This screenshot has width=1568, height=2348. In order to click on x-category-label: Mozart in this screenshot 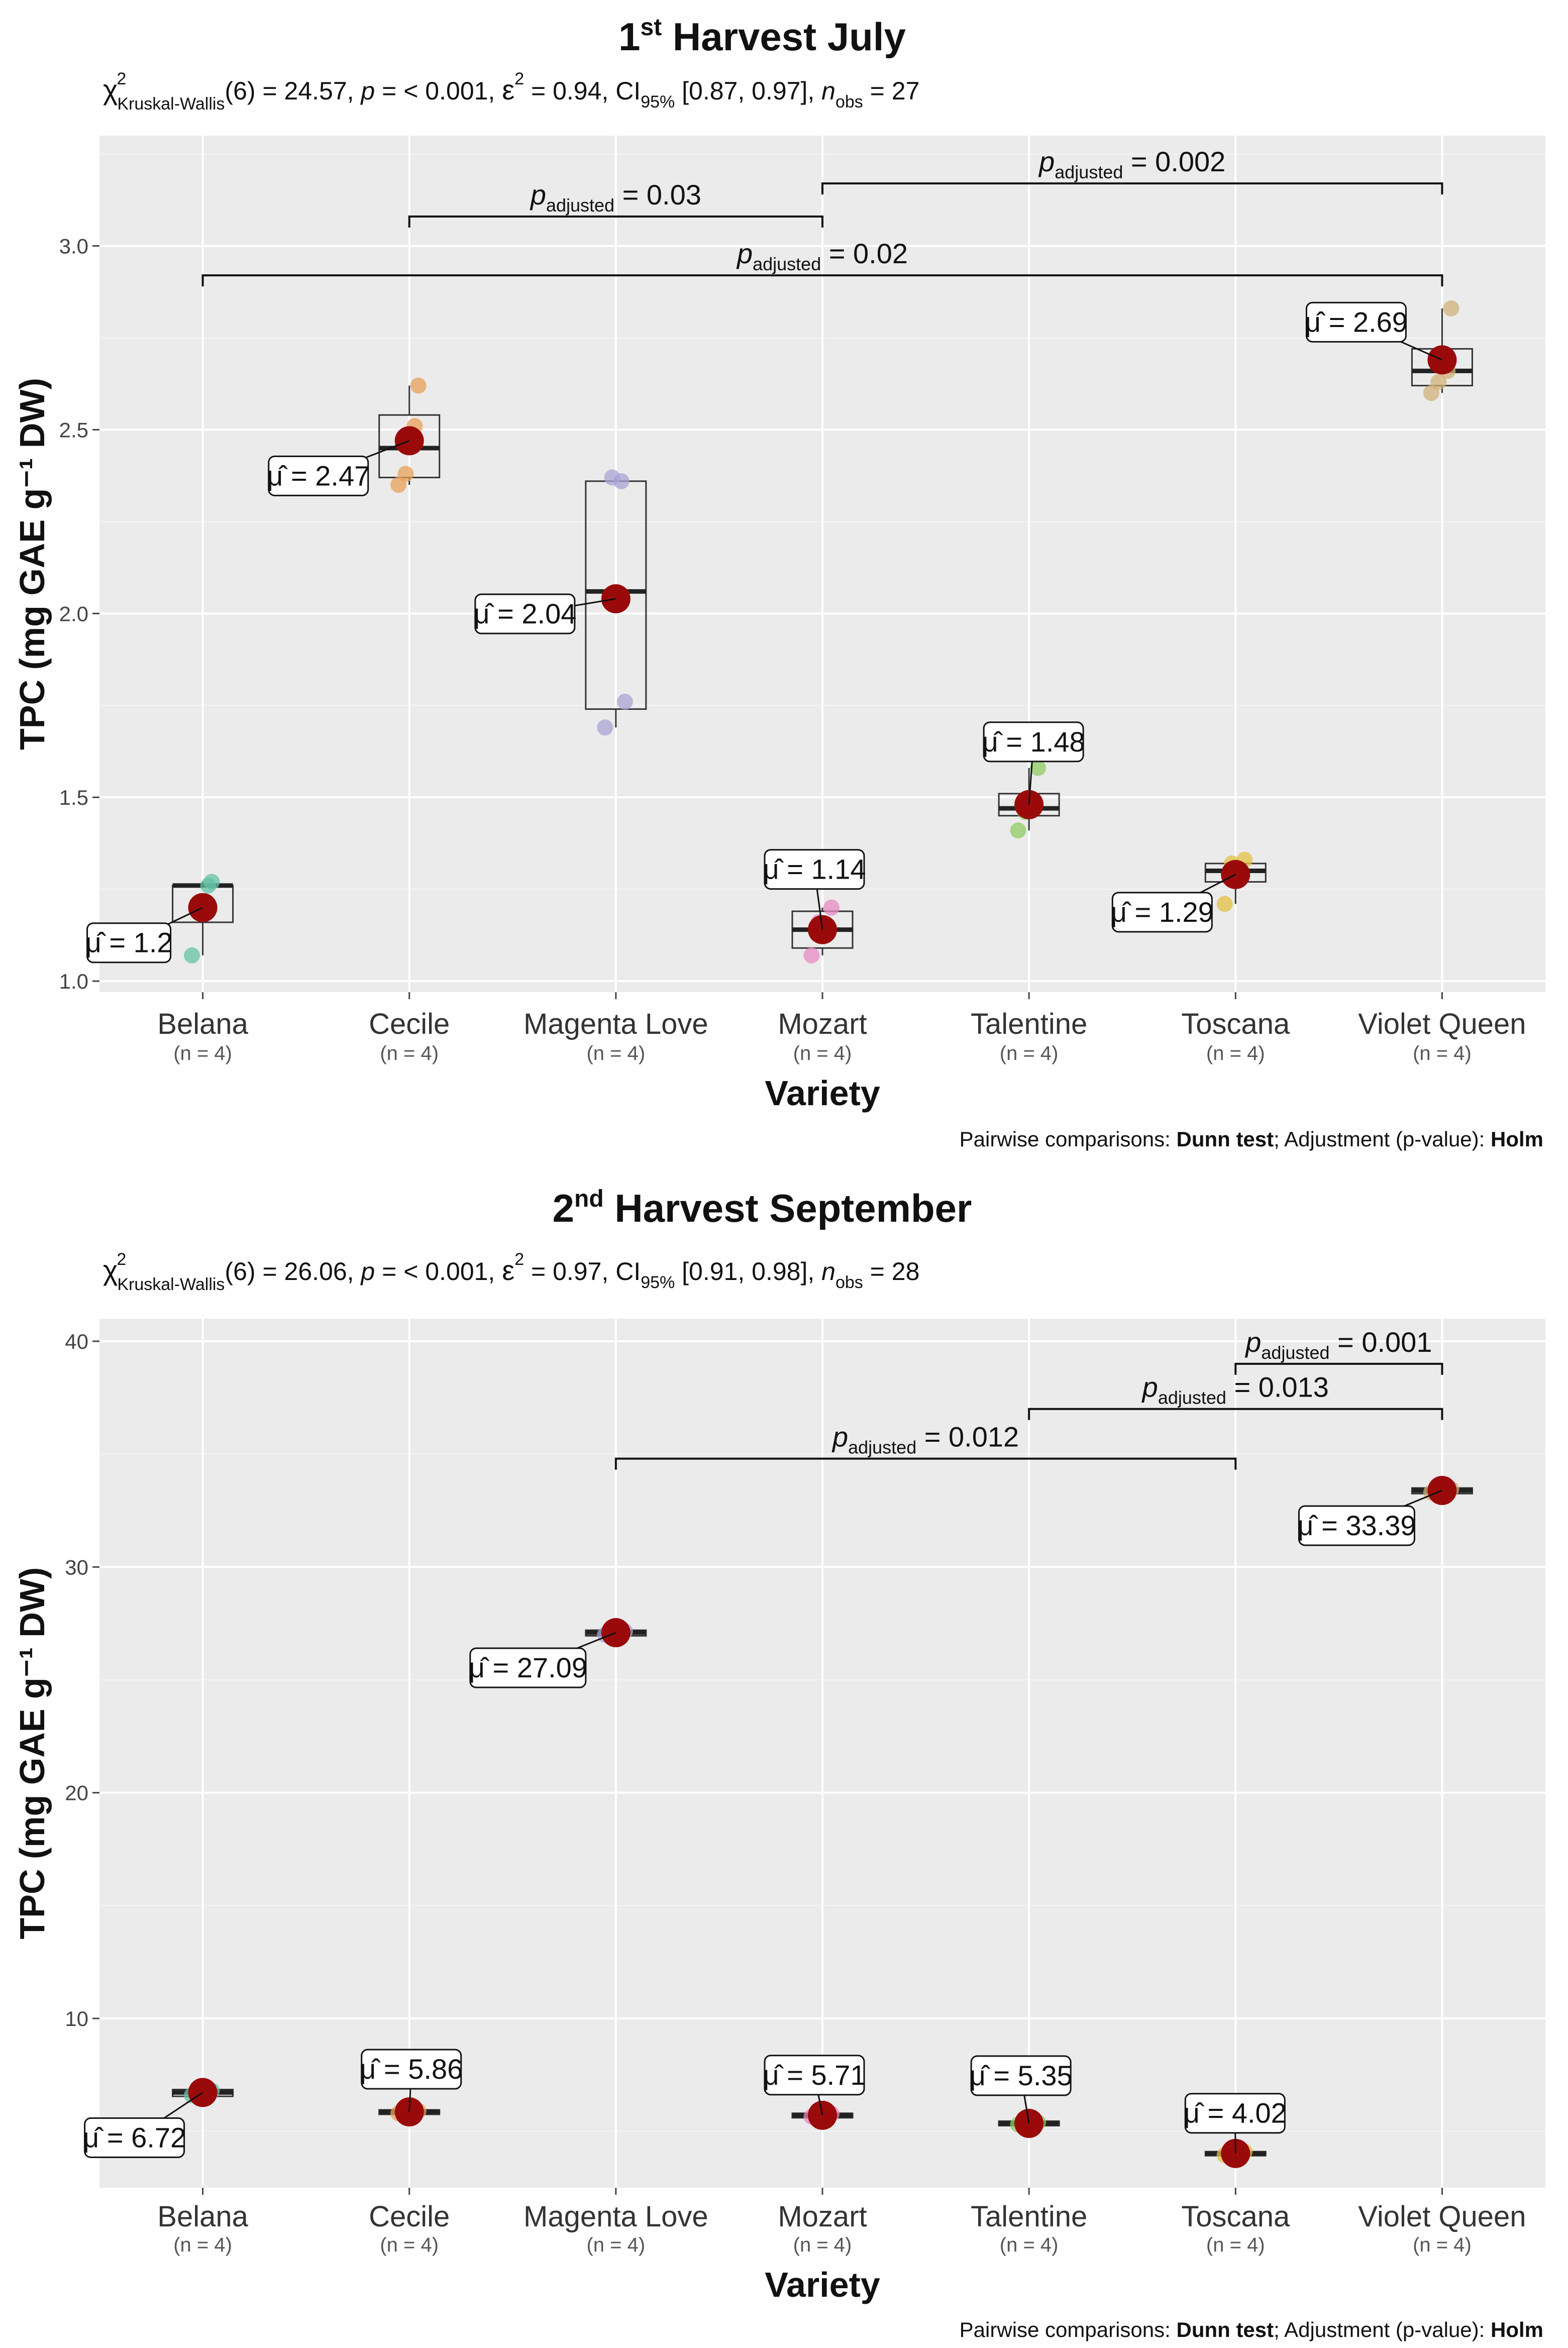, I will do `click(822, 1024)`.